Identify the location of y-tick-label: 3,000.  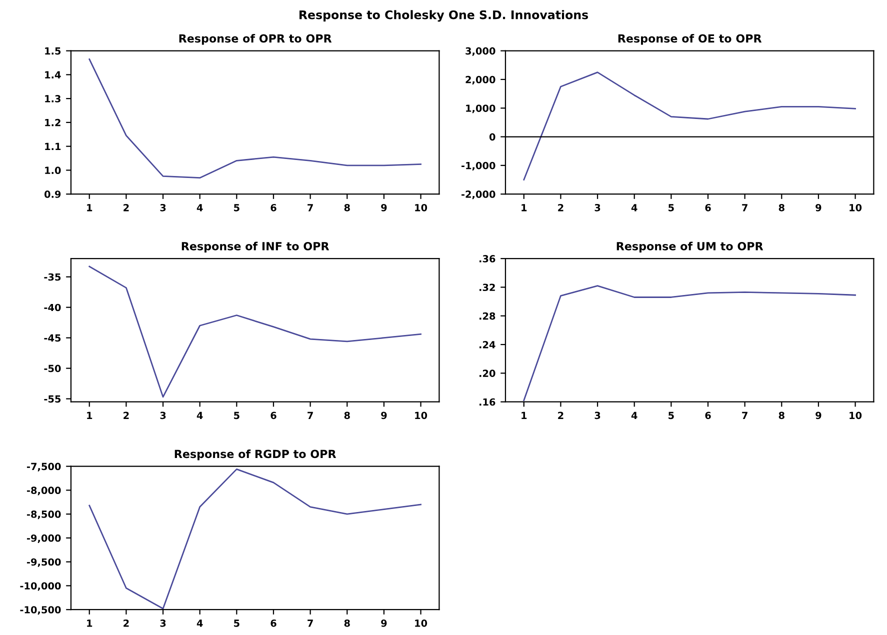
(481, 51).